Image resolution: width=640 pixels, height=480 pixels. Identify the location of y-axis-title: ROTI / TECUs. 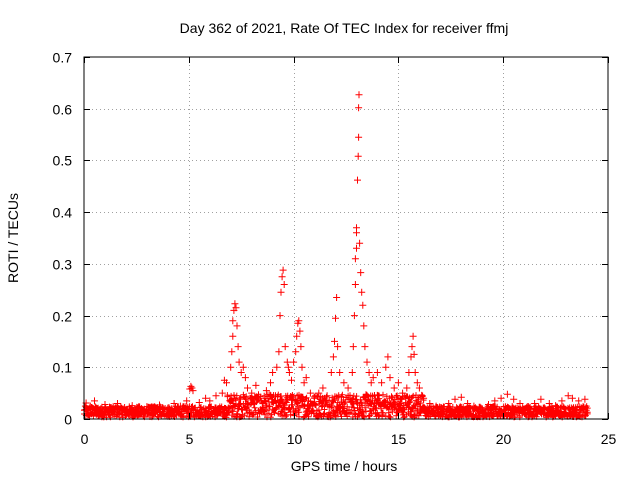
(13, 238).